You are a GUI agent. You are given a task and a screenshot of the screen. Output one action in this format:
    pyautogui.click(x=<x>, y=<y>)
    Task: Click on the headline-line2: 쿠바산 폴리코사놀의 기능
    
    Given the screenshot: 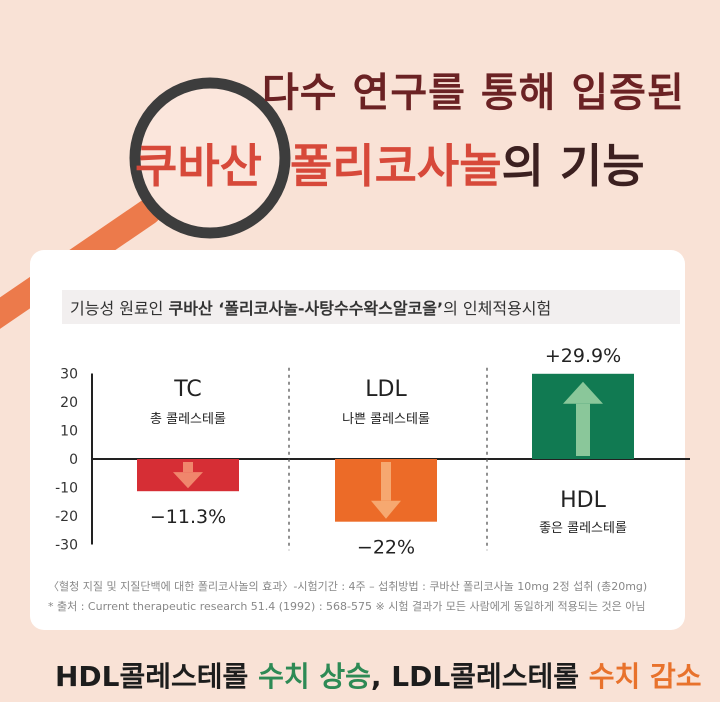 What is the action you would take?
    pyautogui.click(x=390, y=163)
    